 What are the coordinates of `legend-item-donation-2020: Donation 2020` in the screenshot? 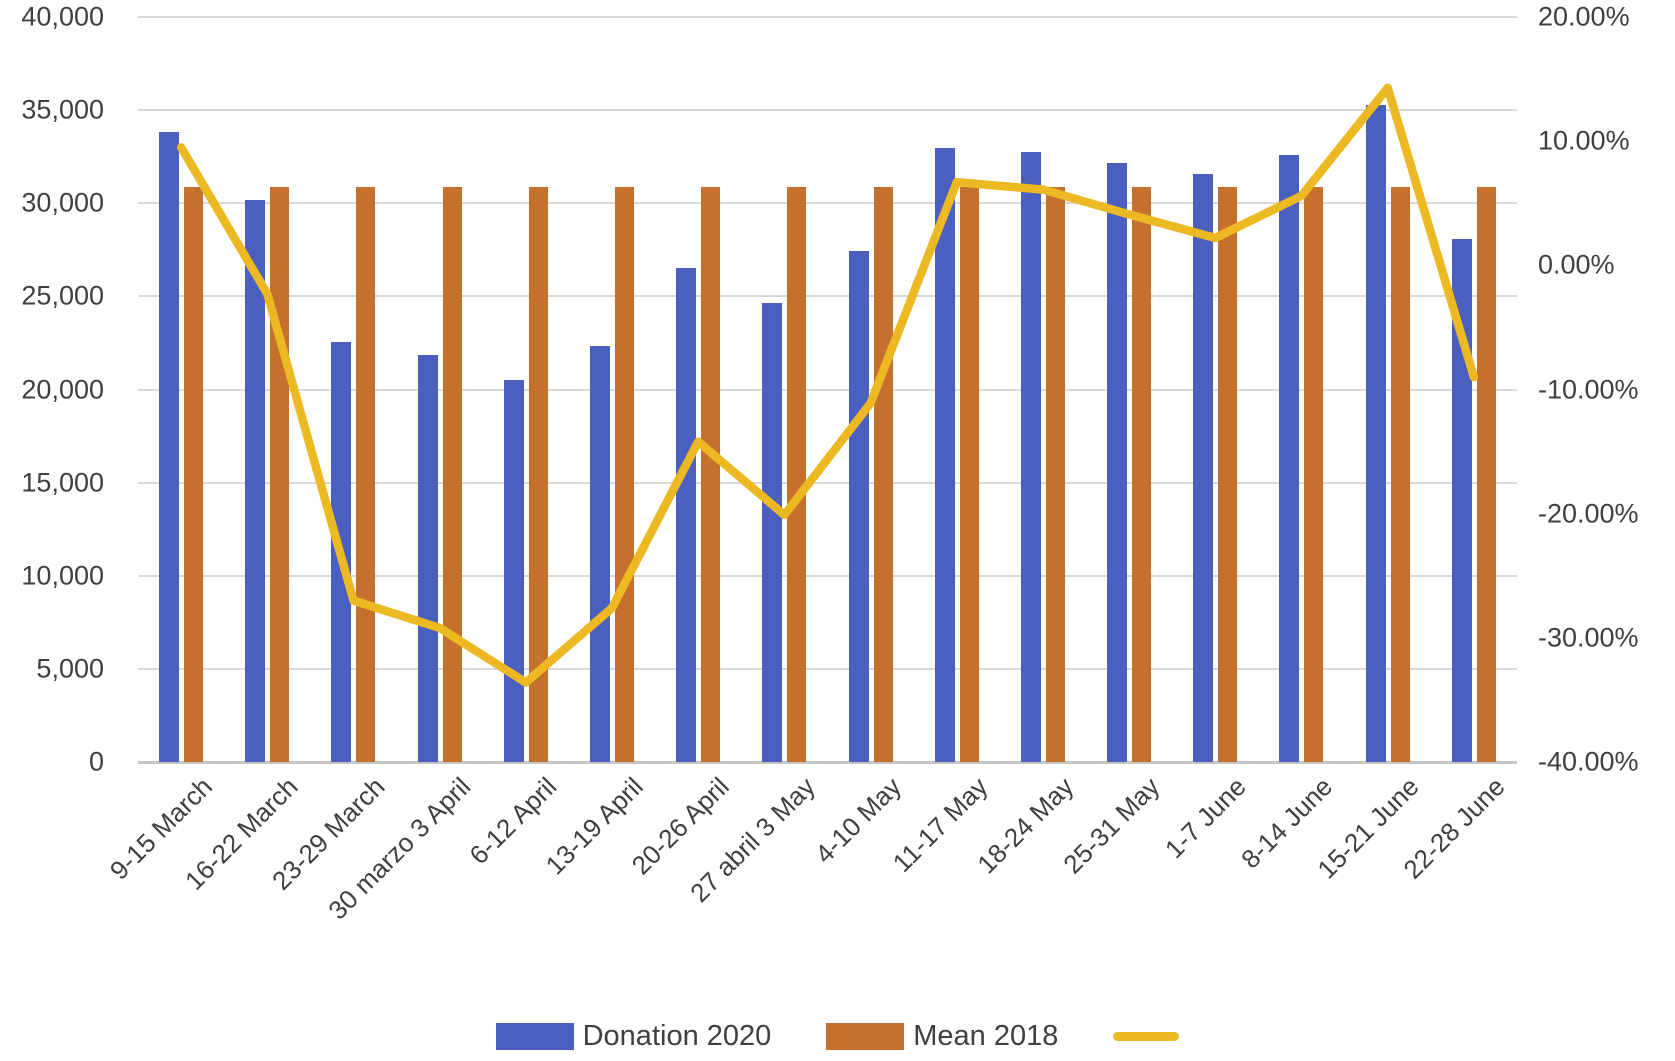 It's located at (633, 1036).